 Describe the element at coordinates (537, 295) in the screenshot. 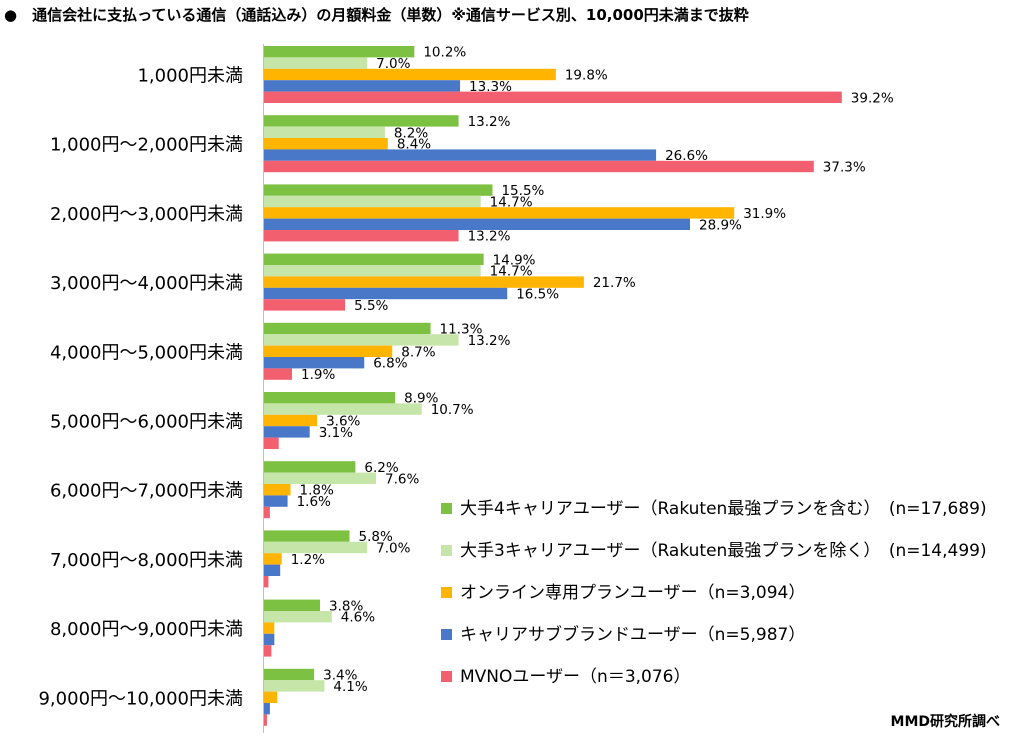

I see `data-label: 16.5%` at that location.